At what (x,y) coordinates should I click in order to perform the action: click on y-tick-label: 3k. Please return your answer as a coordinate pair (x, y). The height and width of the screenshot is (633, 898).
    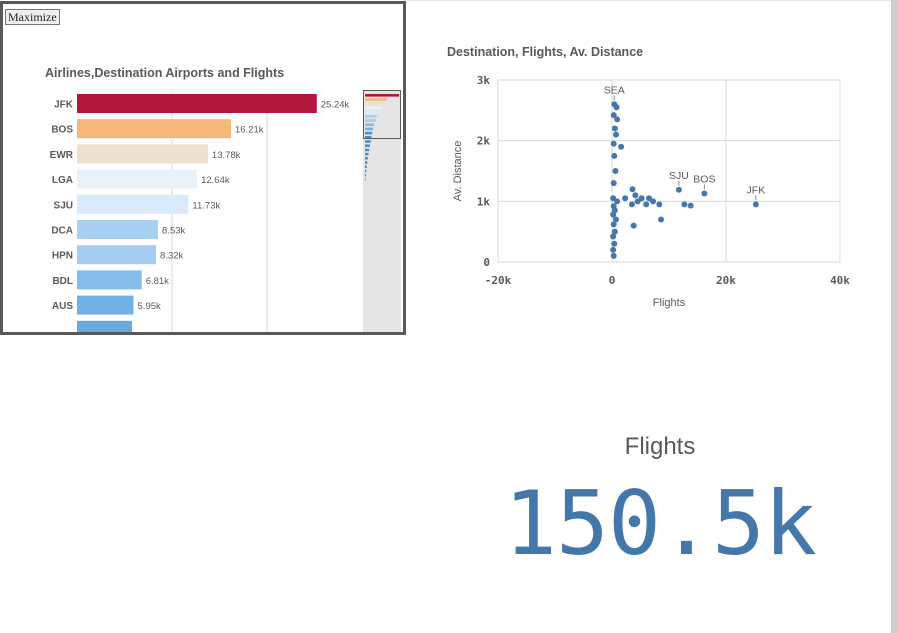
    Looking at the image, I should click on (484, 80).